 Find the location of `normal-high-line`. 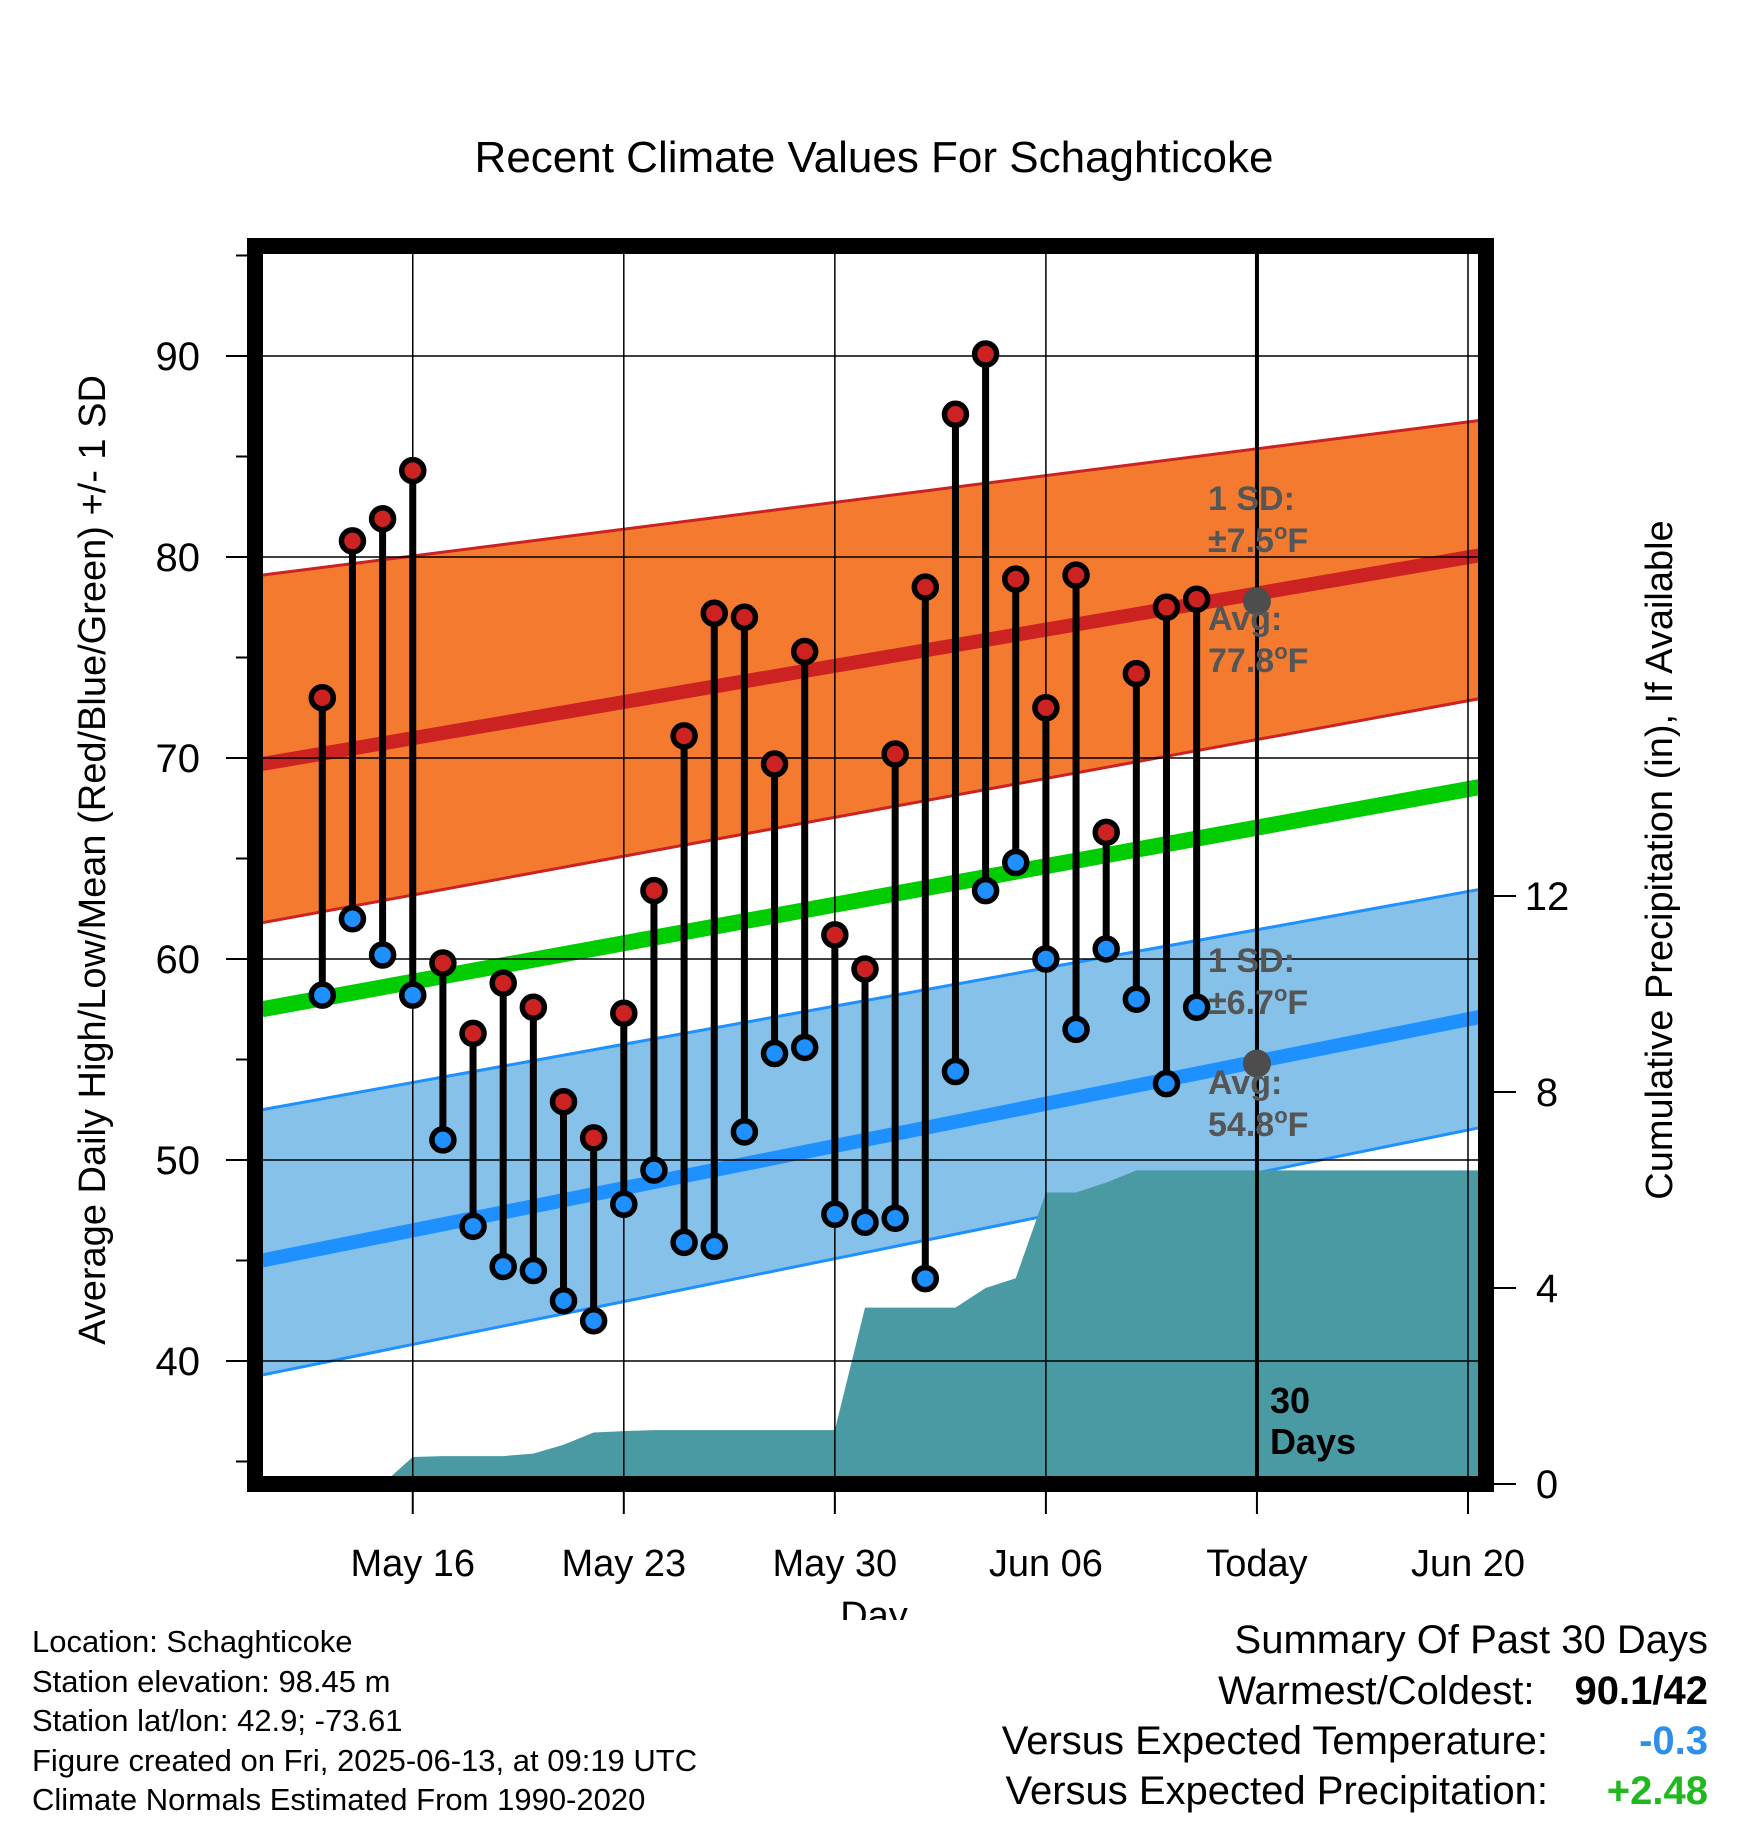

normal-high-line is located at coordinates (873, 659).